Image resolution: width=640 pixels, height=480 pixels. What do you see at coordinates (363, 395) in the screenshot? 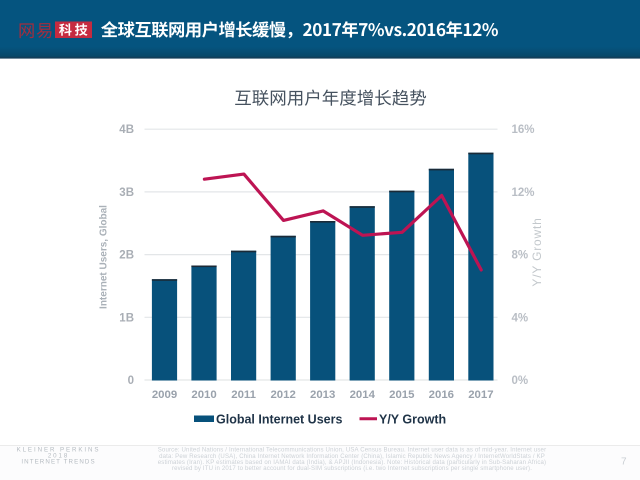
I see `svg-text: 2014` at bounding box center [363, 395].